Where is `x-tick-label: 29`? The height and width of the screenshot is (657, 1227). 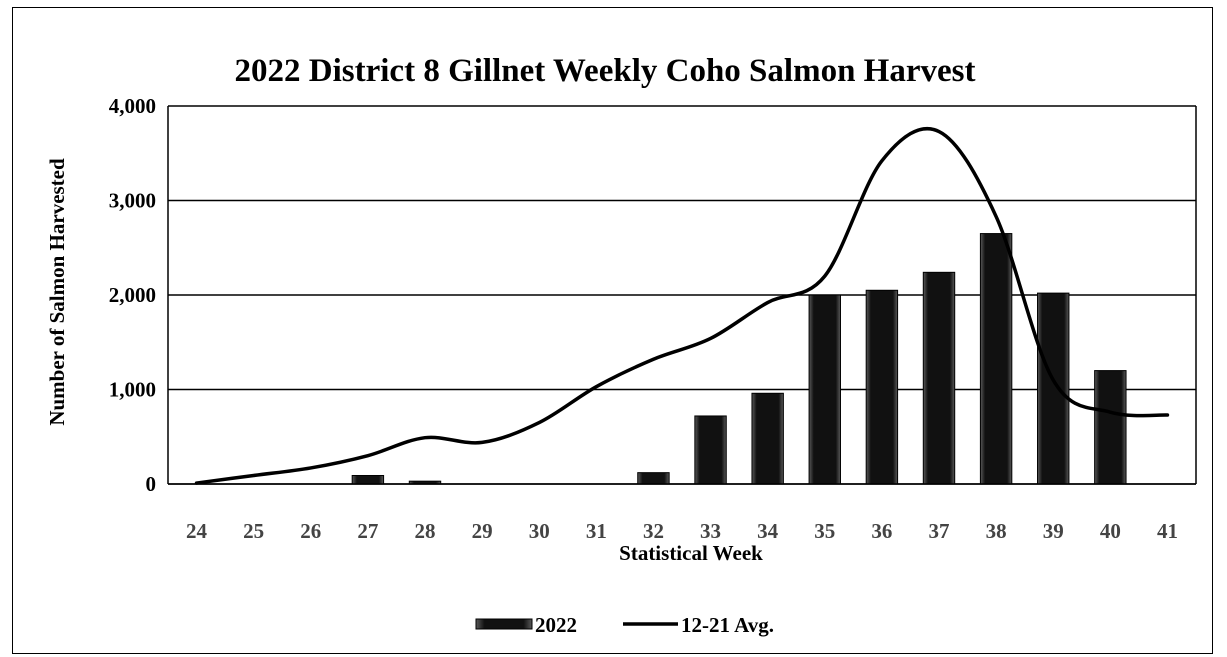 x-tick-label: 29 is located at coordinates (482, 531).